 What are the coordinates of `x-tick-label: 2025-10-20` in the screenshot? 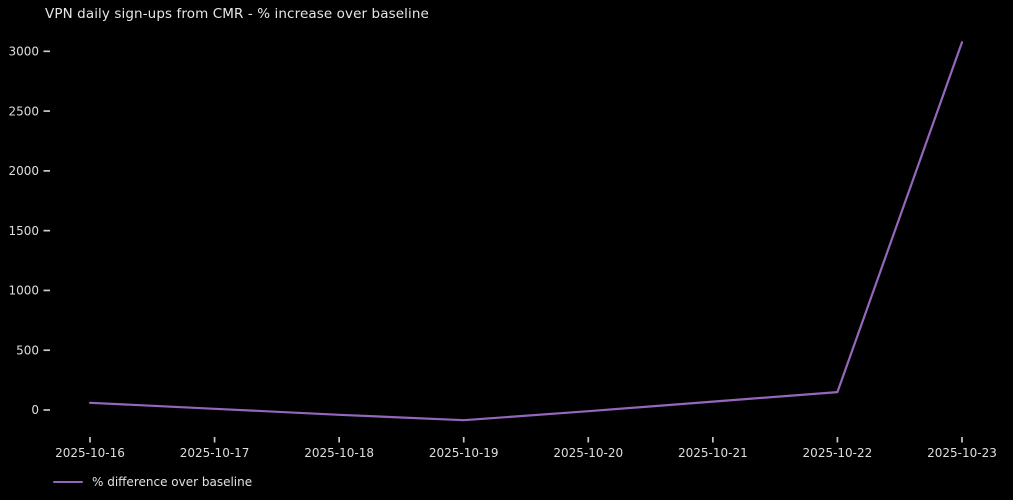 It's located at (588, 453).